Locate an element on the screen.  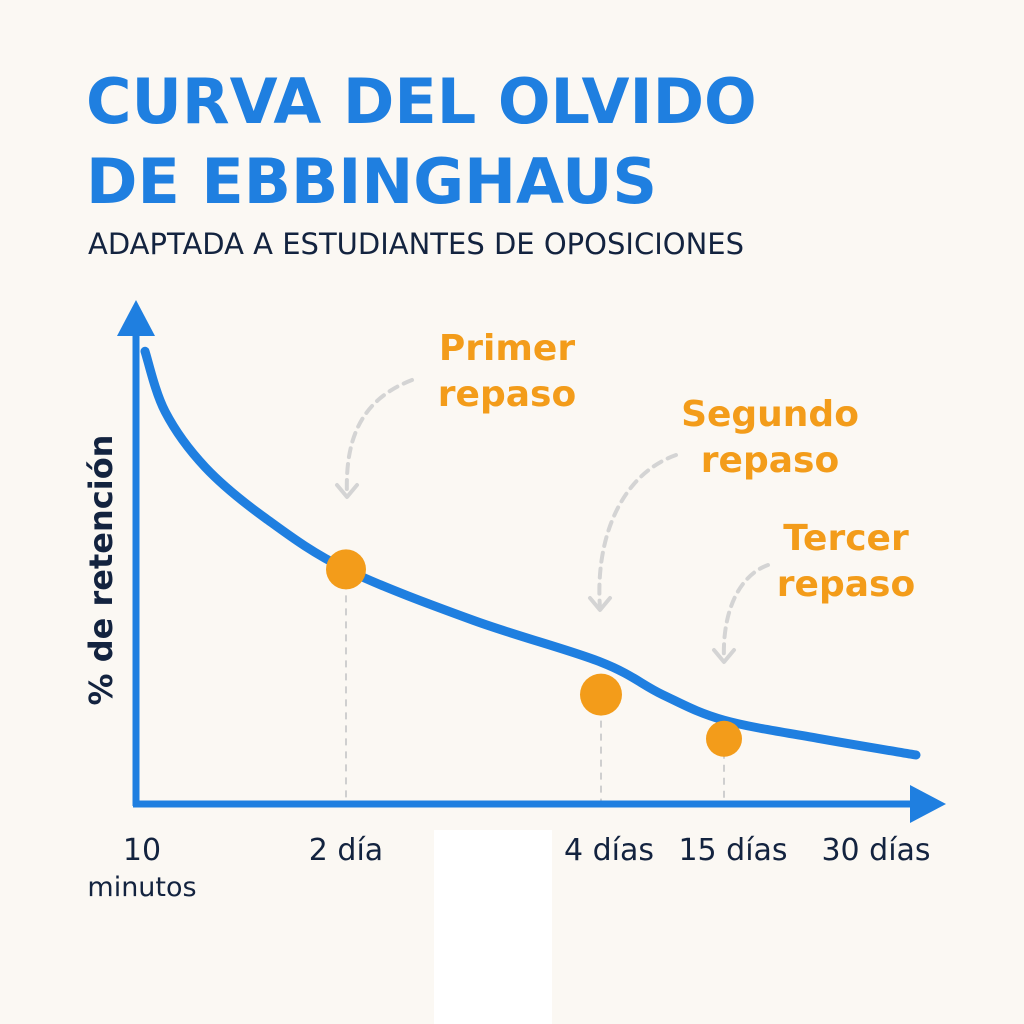
annotation-label: Segundo is located at coordinates (770, 414).